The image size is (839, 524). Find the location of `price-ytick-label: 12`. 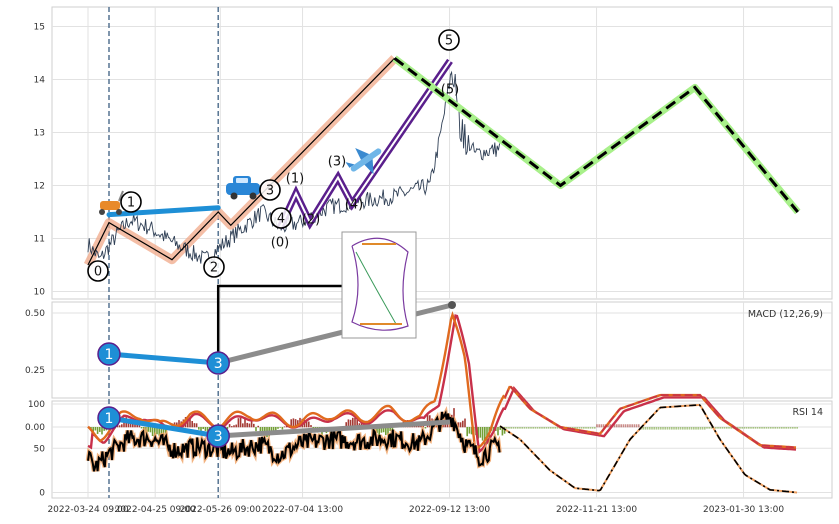

price-ytick-label: 12 is located at coordinates (39, 187).